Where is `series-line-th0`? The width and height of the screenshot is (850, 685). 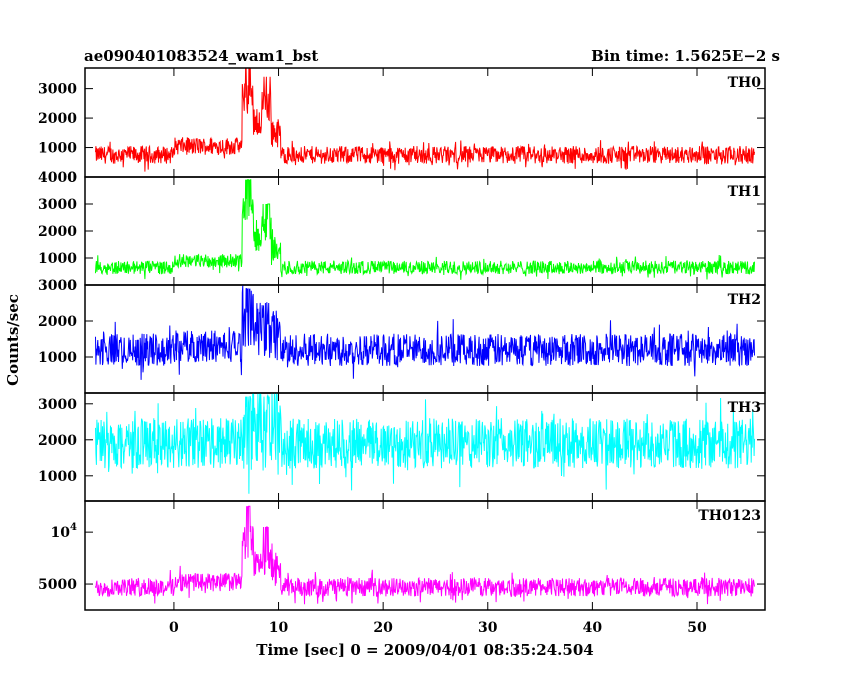 series-line-th0 is located at coordinates (425, 120).